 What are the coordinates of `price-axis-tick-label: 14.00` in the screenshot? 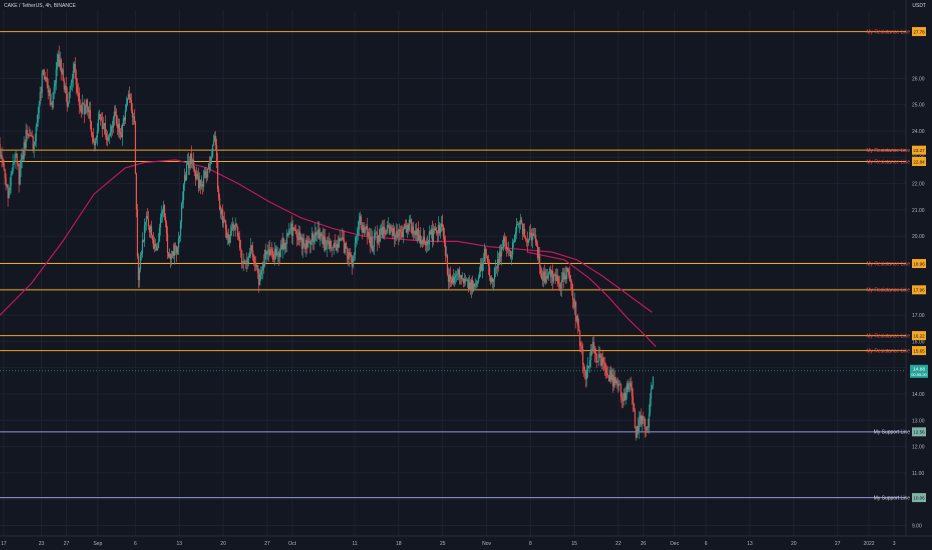 It's located at (918, 395).